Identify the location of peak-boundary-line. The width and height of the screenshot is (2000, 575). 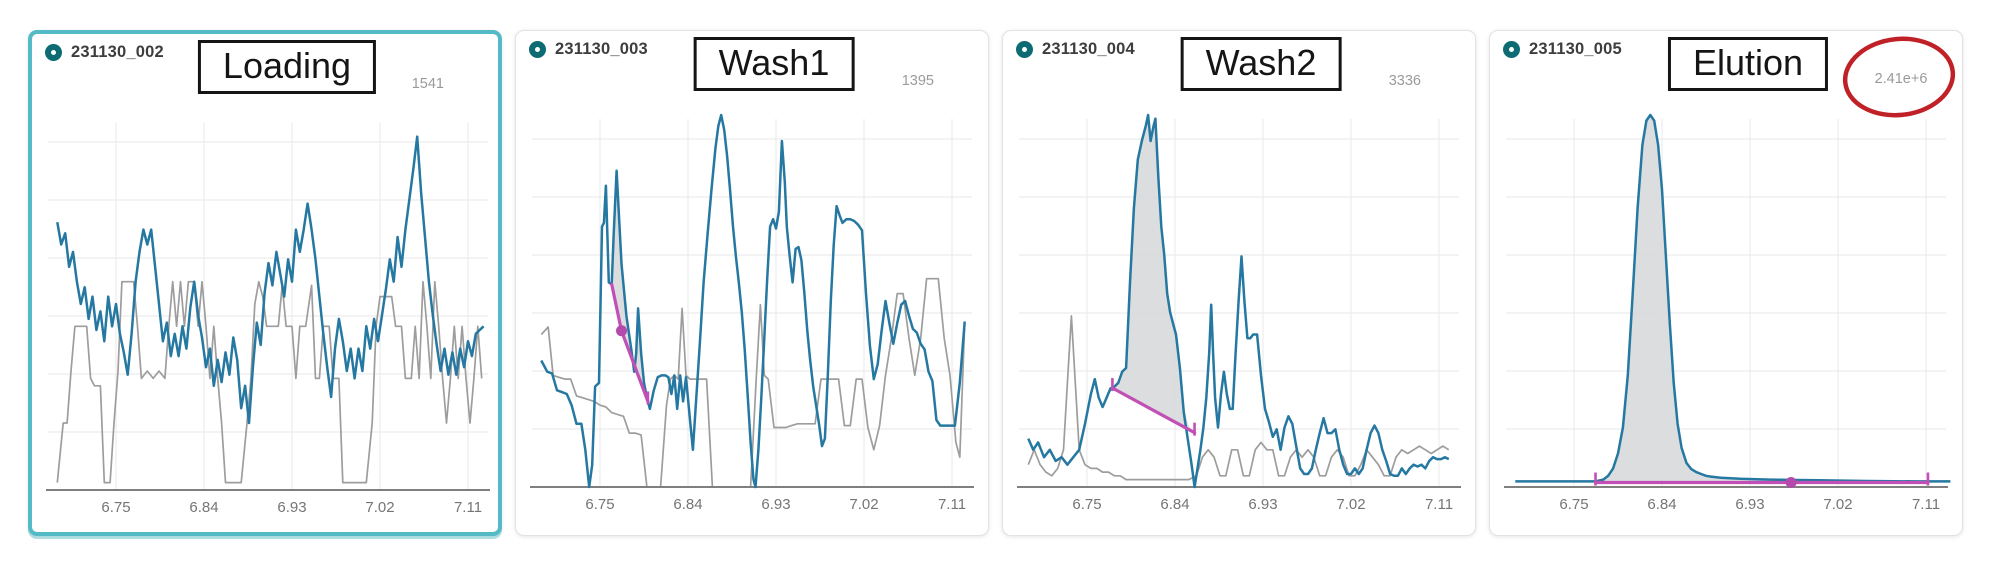
(1153, 410).